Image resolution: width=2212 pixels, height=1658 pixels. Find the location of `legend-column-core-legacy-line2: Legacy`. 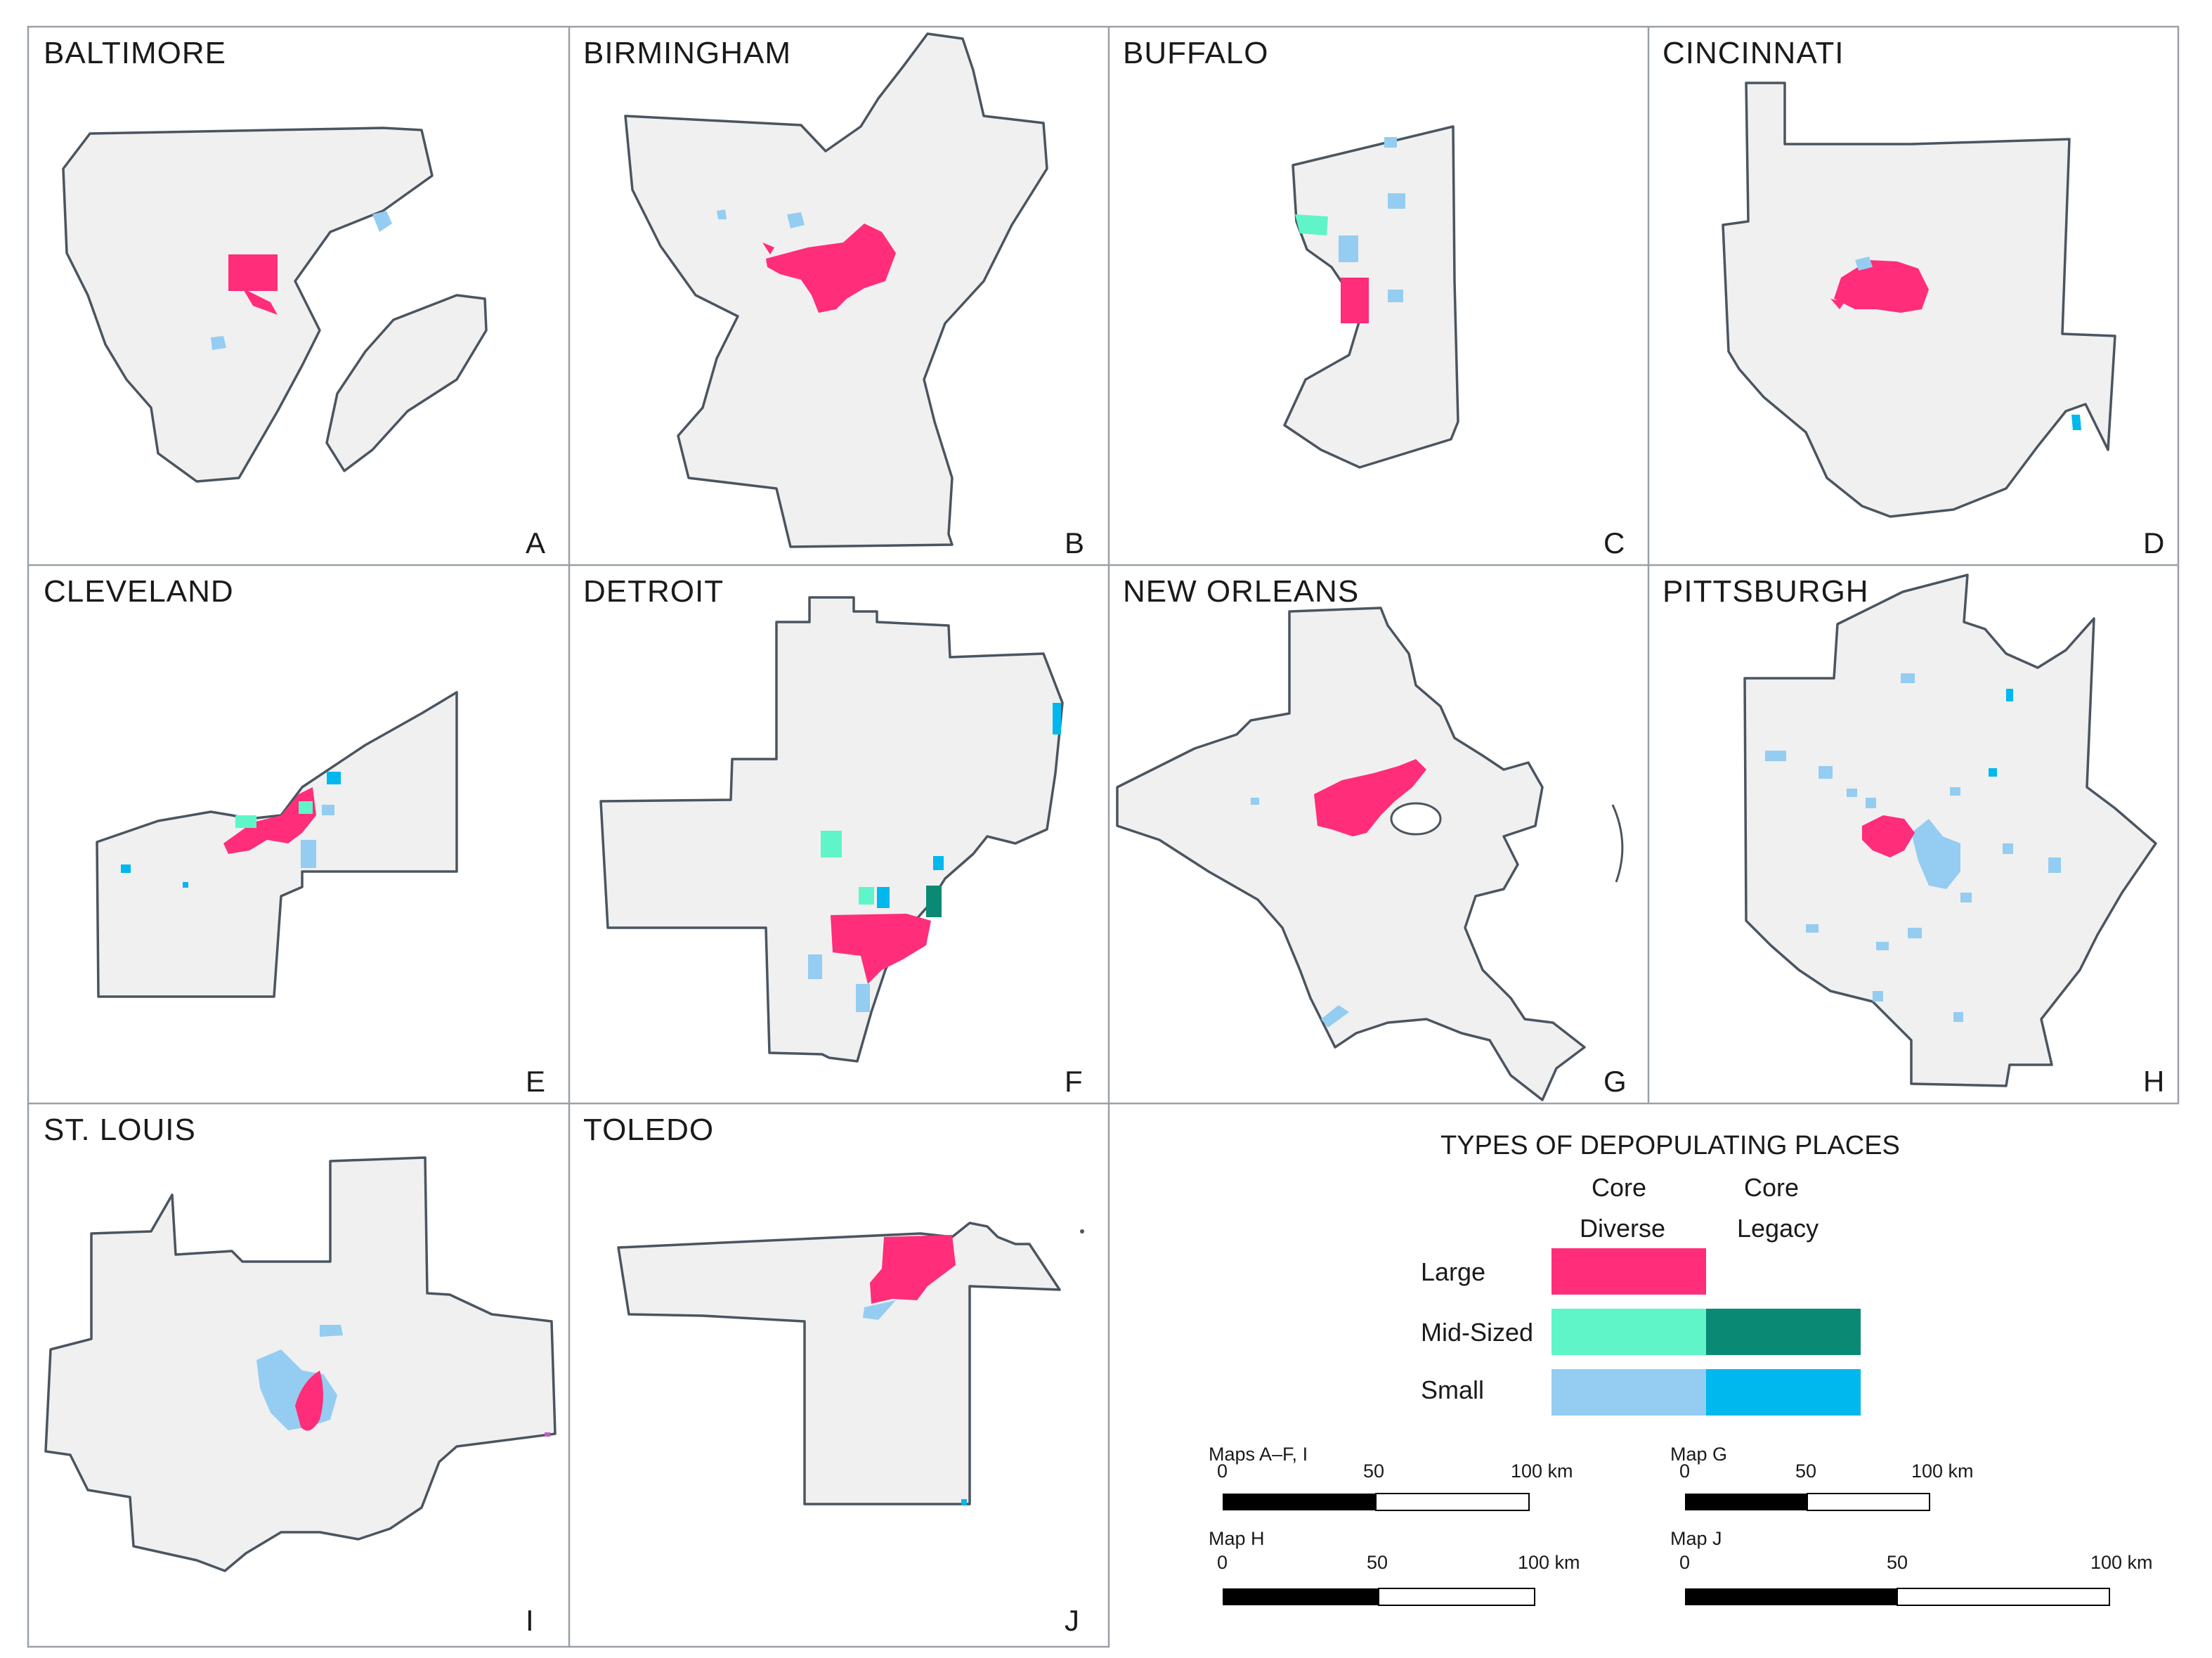

legend-column-core-legacy-line2: Legacy is located at coordinates (1778, 1228).